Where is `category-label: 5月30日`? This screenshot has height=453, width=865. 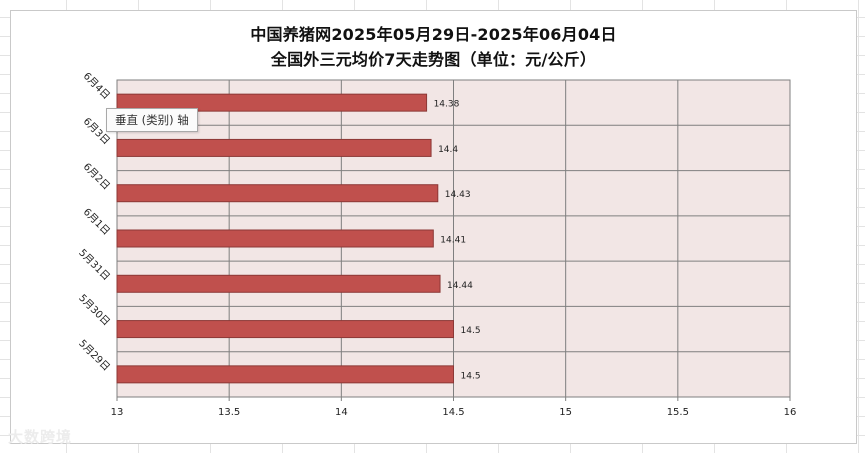
category-label: 5月30日 is located at coordinates (94, 310).